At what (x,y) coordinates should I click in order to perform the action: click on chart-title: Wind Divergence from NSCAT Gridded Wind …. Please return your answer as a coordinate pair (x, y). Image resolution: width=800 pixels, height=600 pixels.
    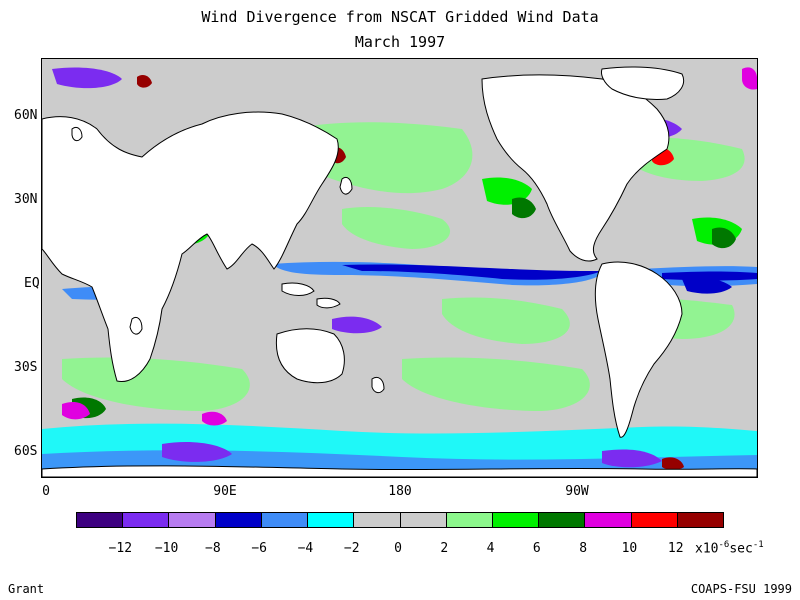
    Looking at the image, I should click on (400, 17).